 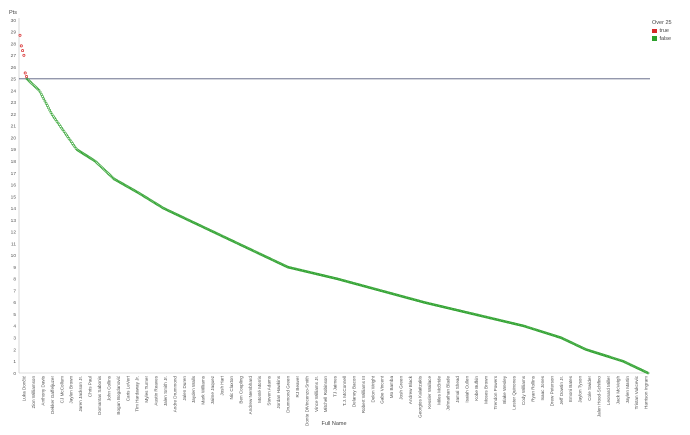 What do you see at coordinates (14, 221) in the screenshot?
I see `y-tick-label: 13` at bounding box center [14, 221].